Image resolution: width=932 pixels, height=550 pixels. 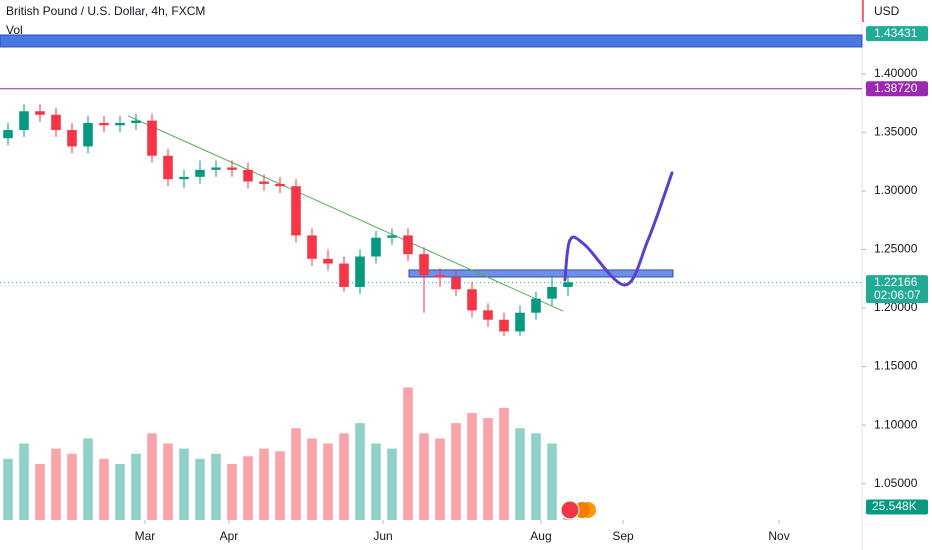 I want to click on price-badge-label: 1.43431, so click(x=896, y=33).